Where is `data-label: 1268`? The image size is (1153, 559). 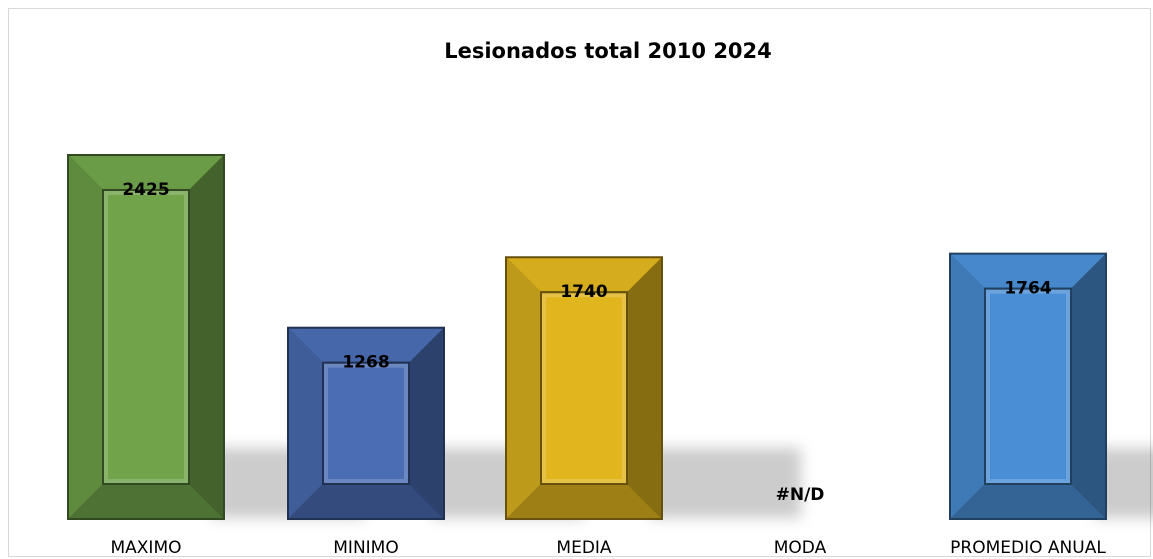 data-label: 1268 is located at coordinates (365, 363).